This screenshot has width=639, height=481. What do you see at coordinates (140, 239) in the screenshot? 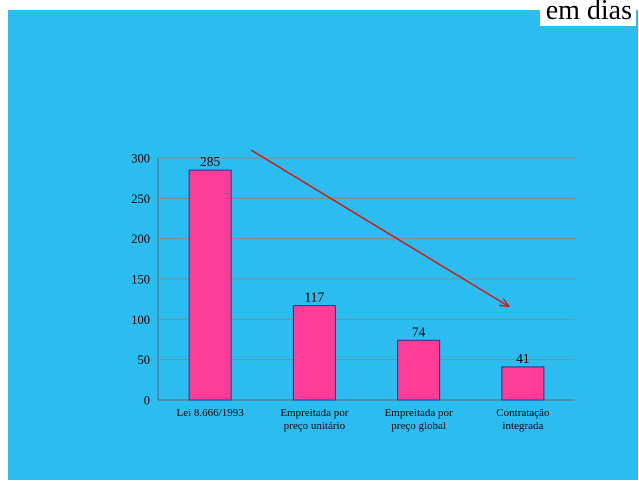
I see `y-tick-label: 200` at bounding box center [140, 239].